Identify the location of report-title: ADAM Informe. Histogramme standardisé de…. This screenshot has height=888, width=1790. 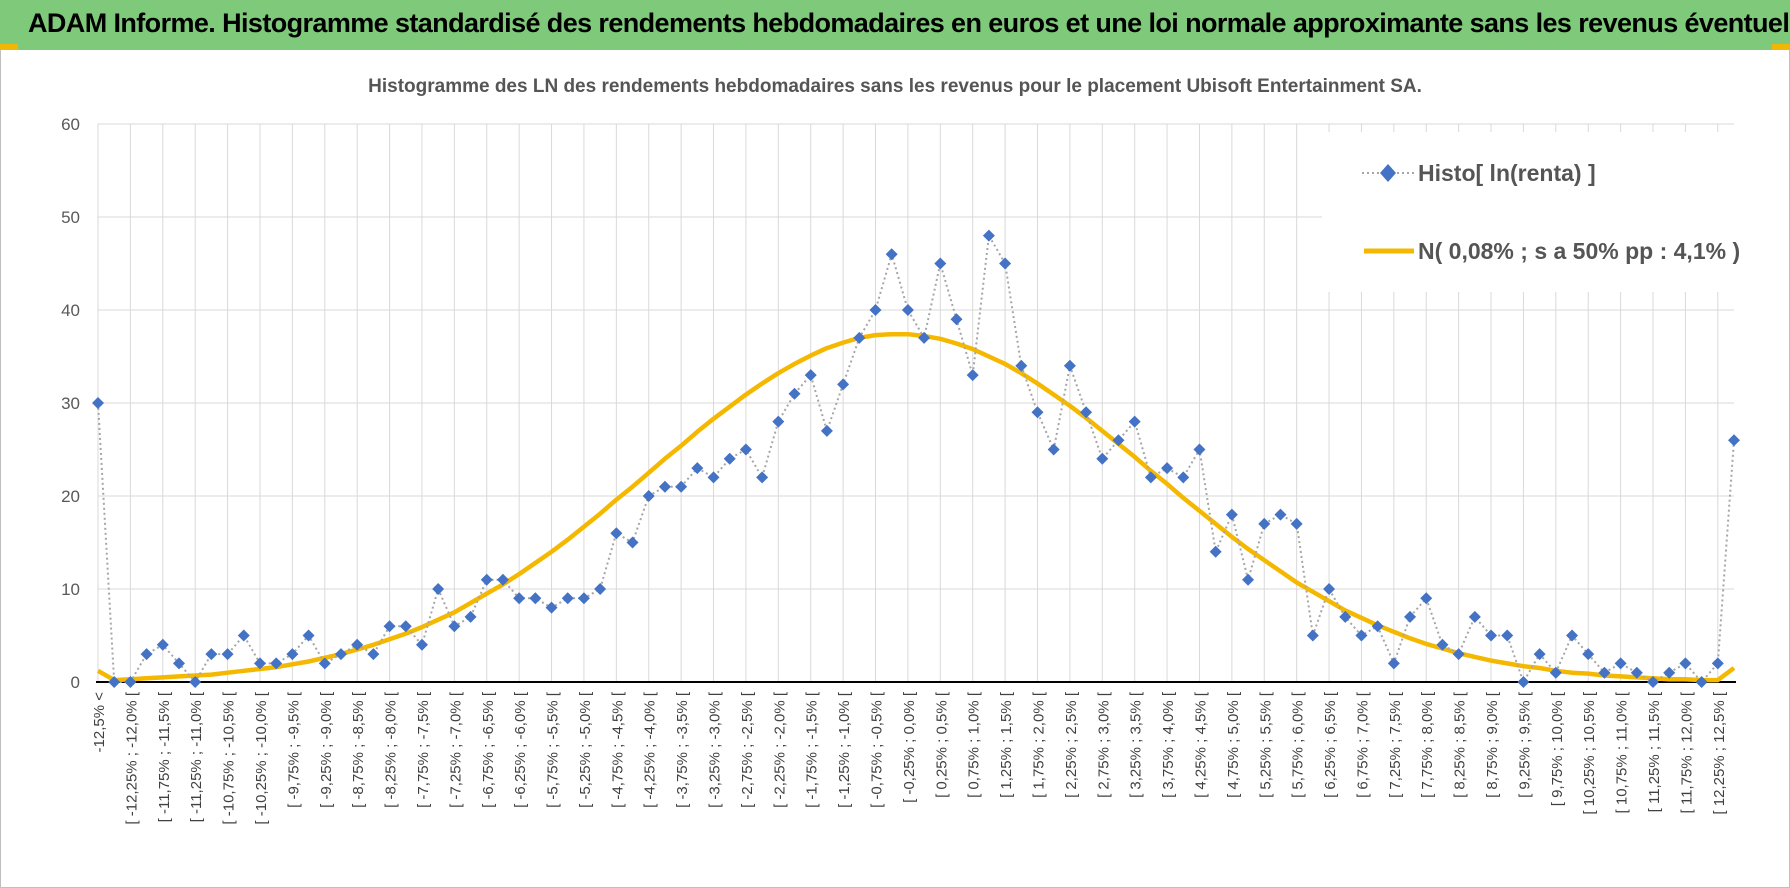
(909, 23).